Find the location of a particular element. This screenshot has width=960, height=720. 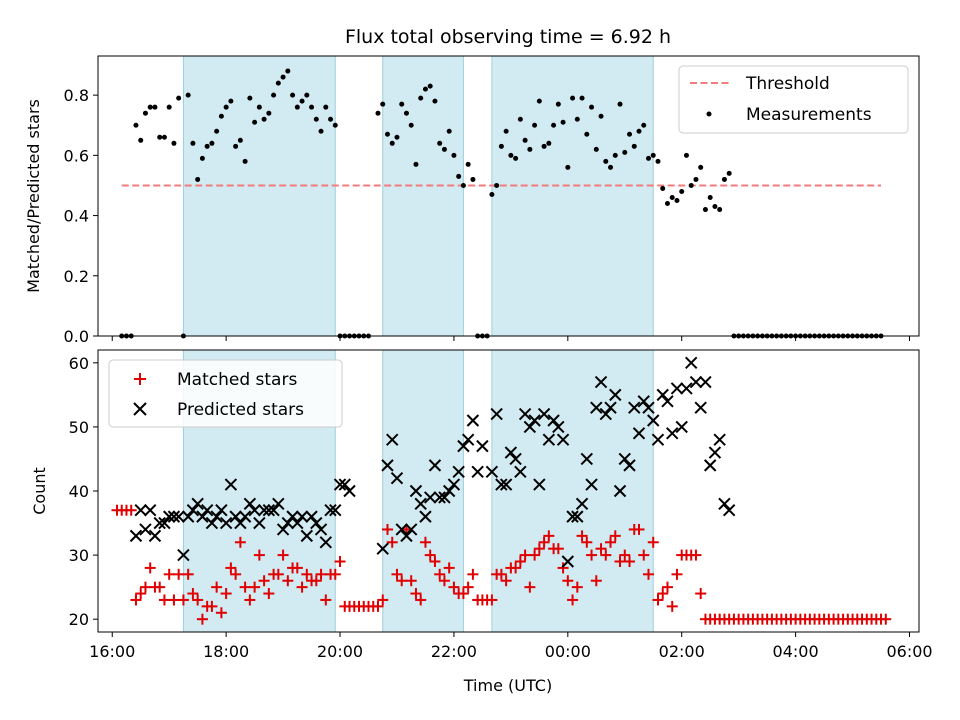

y-axis-ticks: 20 30 40 50 60 is located at coordinates (83, 491).